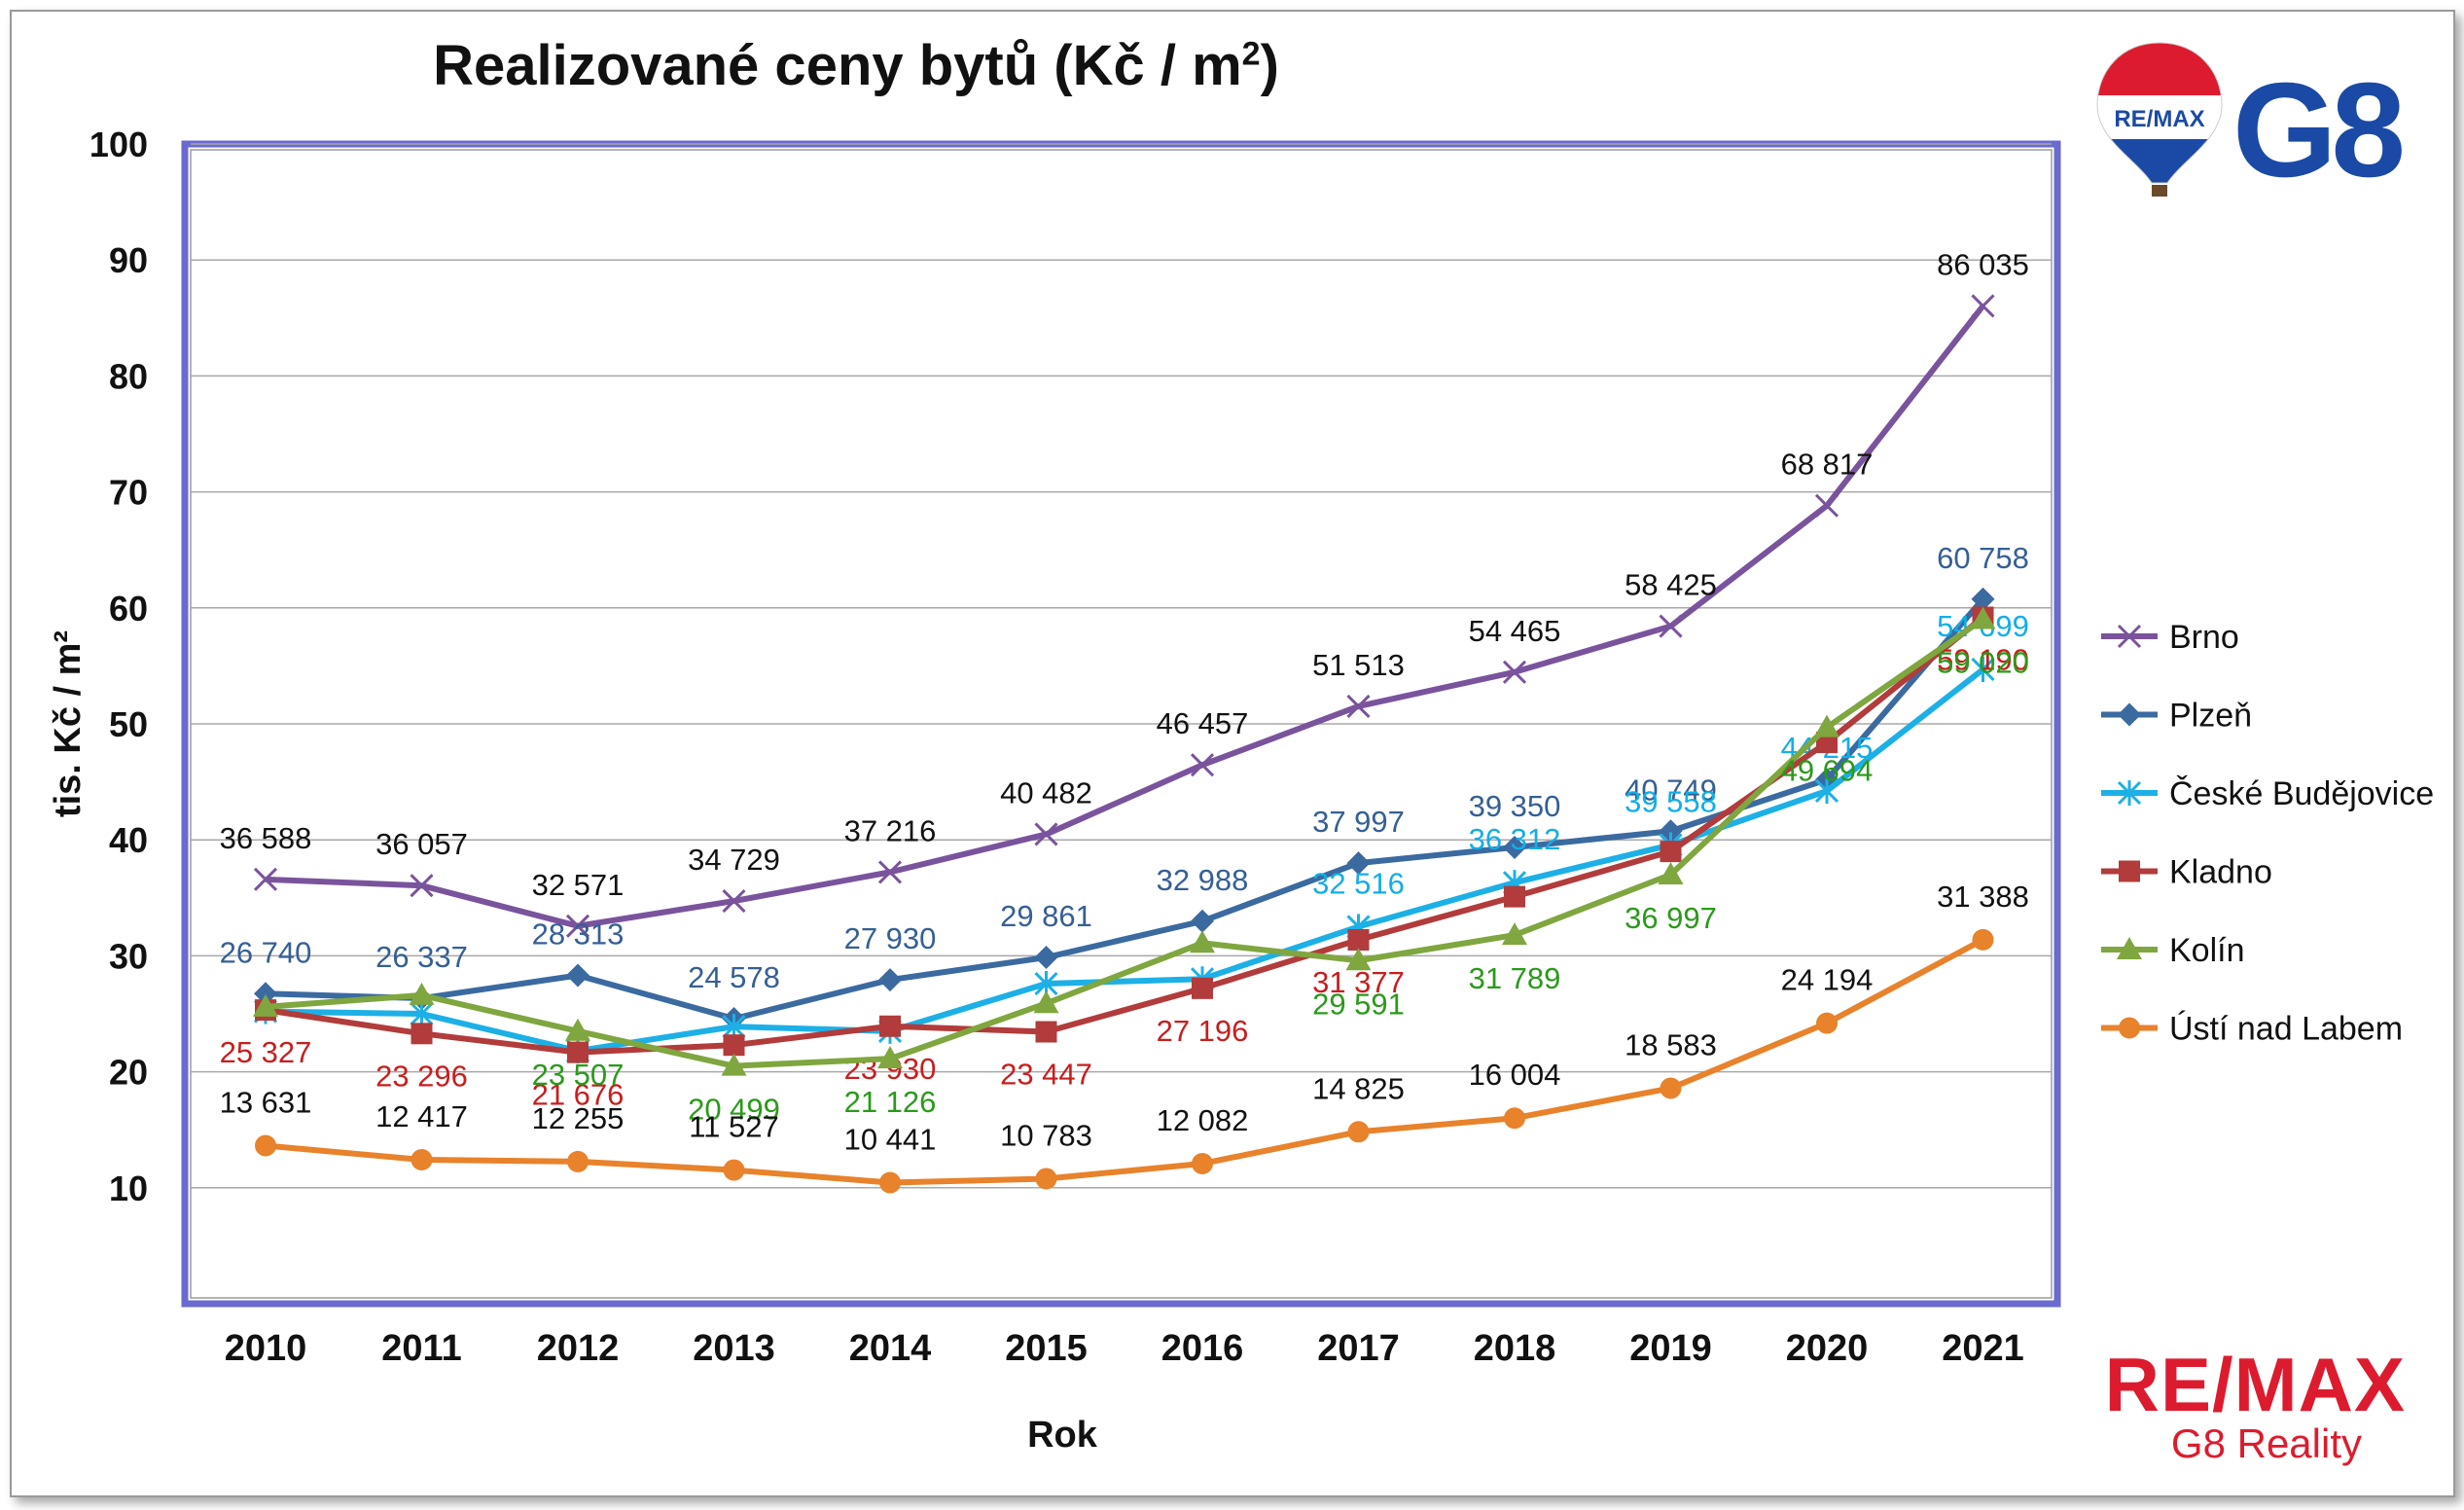  Describe the element at coordinates (578, 1348) in the screenshot. I see `x-tick-label: 2012` at that location.